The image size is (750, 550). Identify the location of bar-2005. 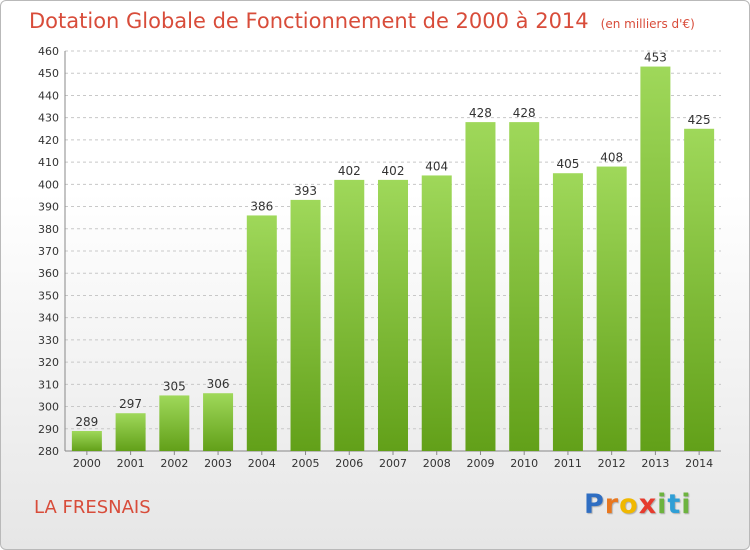
(305, 325).